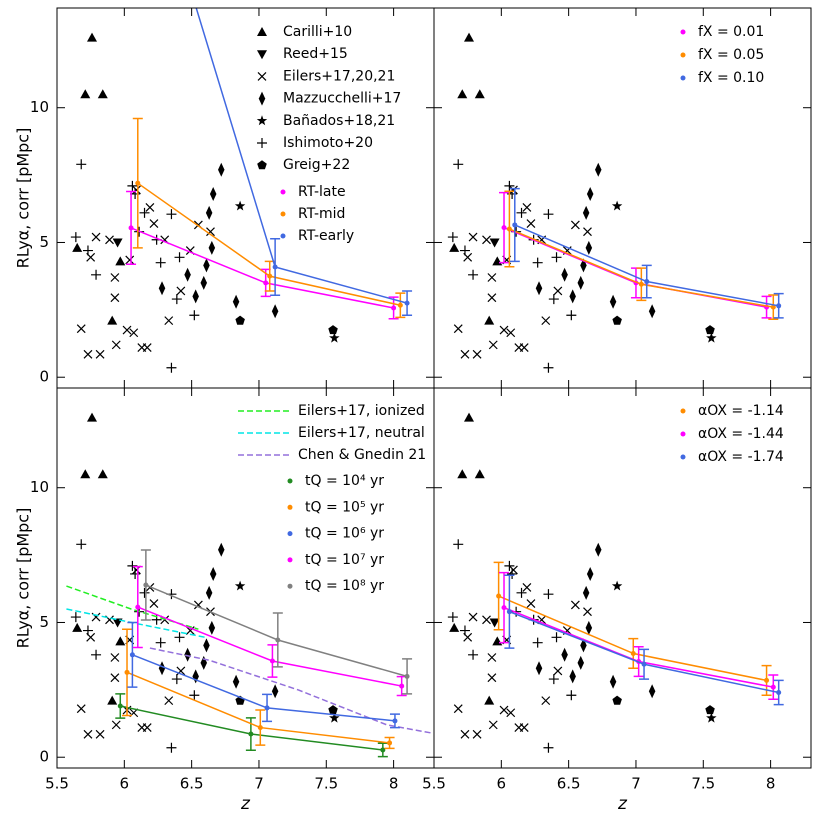  What do you see at coordinates (326, 784) in the screenshot?
I see `x-tick-label: 7.5` at bounding box center [326, 784].